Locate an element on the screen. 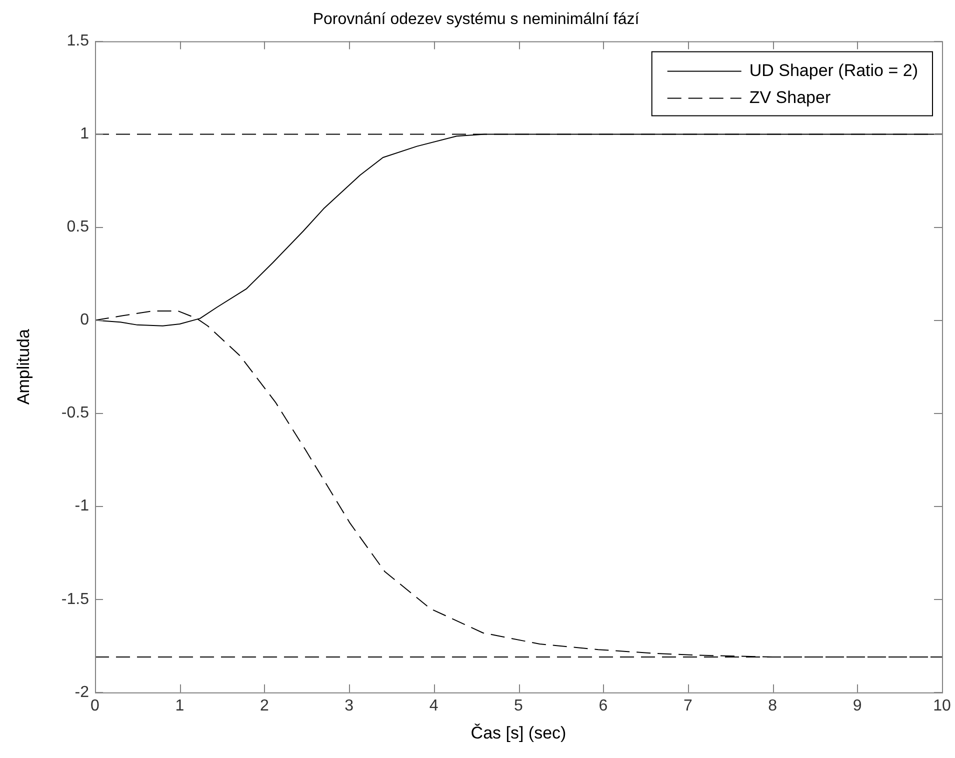 This screenshot has width=955, height=758. y-tick-label: 1 is located at coordinates (85, 134).